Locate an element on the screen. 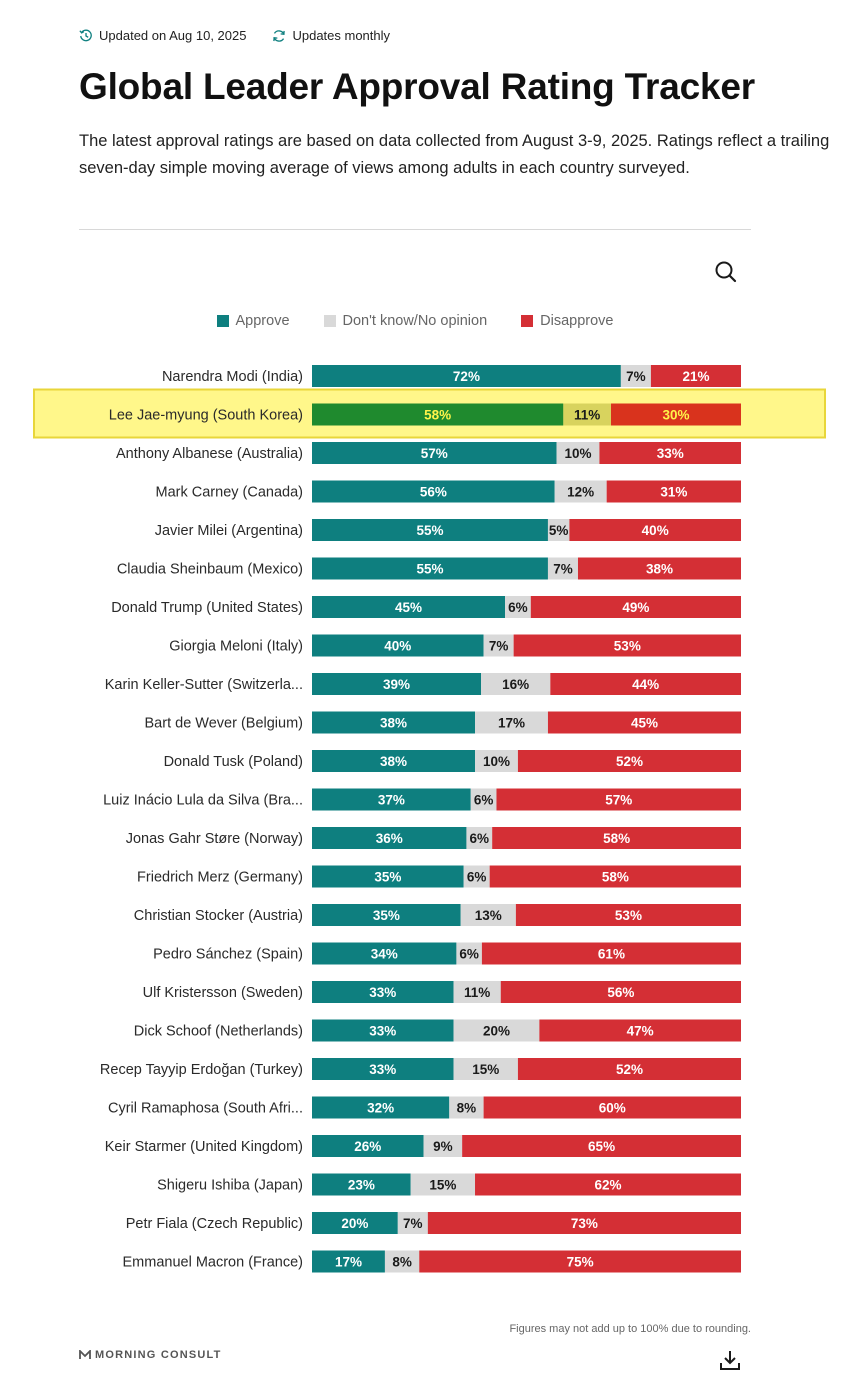 The image size is (848, 1386). download-button is located at coordinates (730, 1360).